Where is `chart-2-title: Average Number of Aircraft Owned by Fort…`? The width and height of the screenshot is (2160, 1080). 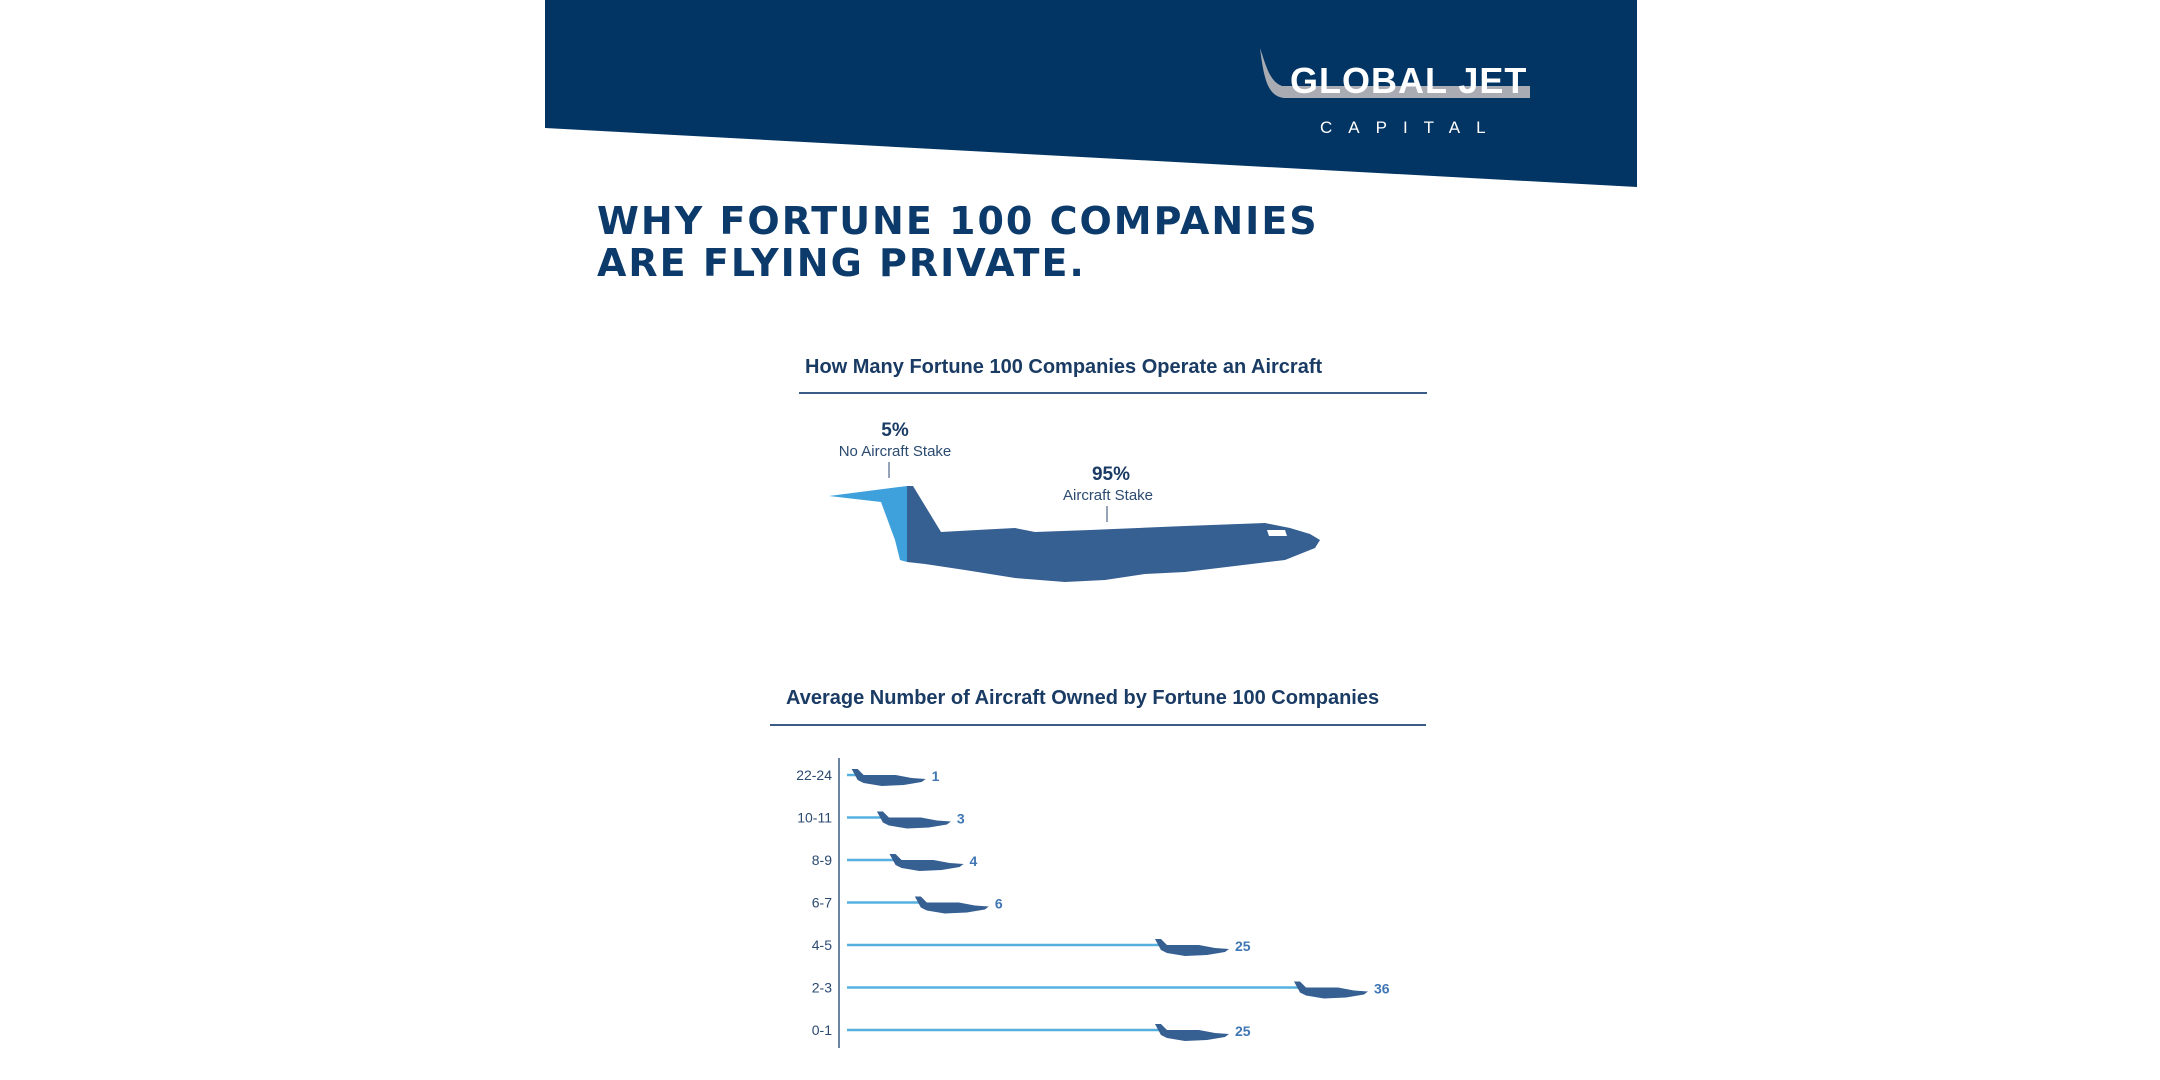
chart-2-title: Average Number of Aircraft Owned by Fort… is located at coordinates (1083, 698).